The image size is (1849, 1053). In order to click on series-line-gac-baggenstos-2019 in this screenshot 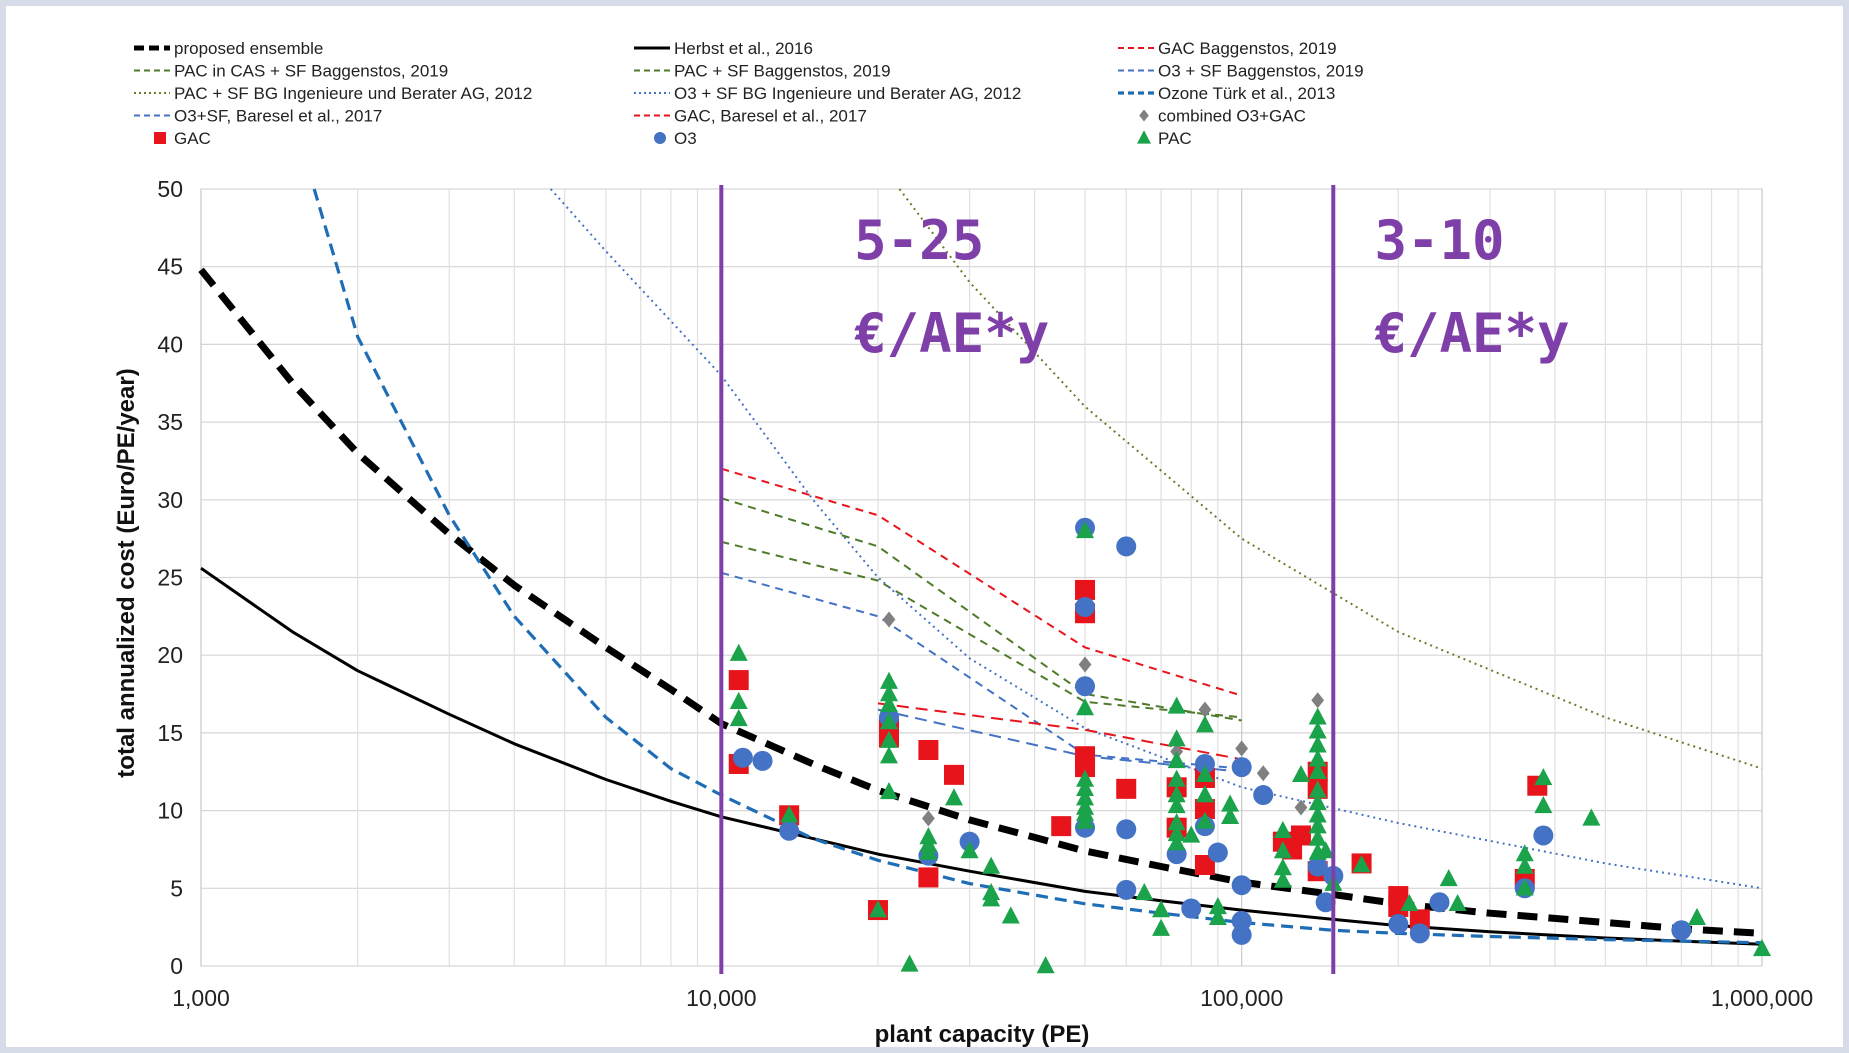, I will do `click(981, 582)`.